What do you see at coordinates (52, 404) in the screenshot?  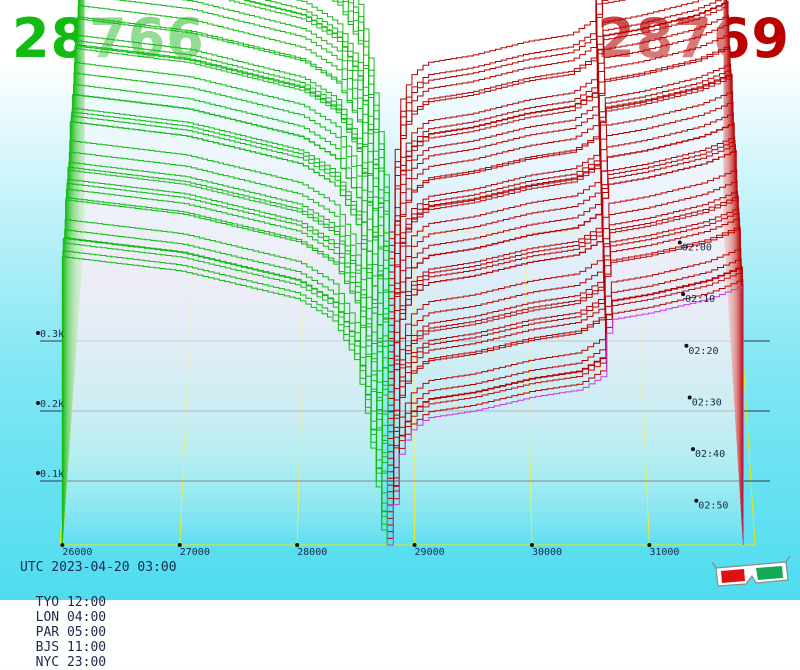 I see `z-tick-label: 0.2k` at bounding box center [52, 404].